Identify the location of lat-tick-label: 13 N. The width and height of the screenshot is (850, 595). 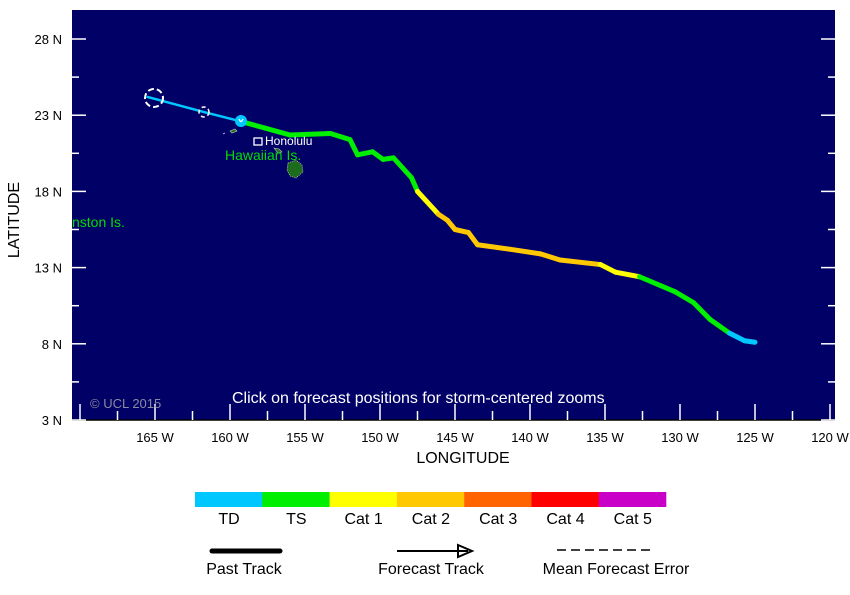
(48, 268).